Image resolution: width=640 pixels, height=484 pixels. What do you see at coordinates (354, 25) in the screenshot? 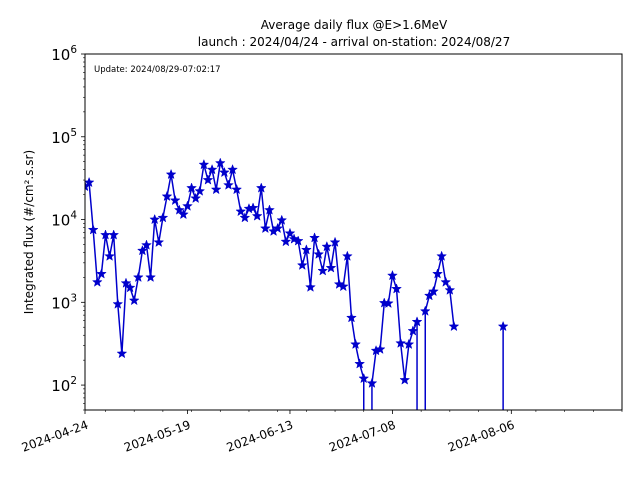
I see `chart-title-line-1: Average daily flux @E>1.6MeV` at bounding box center [354, 25].